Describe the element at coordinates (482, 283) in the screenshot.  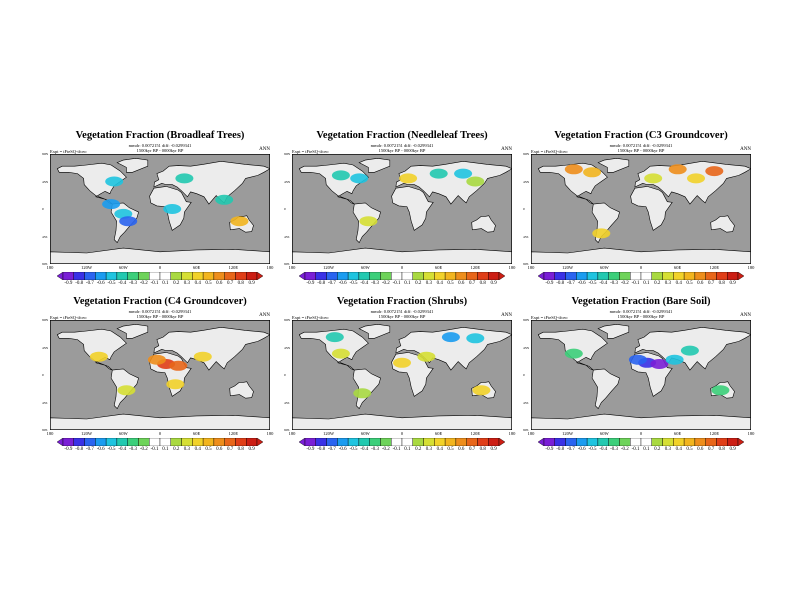
I see `colorbar-label: 0.8` at that location.